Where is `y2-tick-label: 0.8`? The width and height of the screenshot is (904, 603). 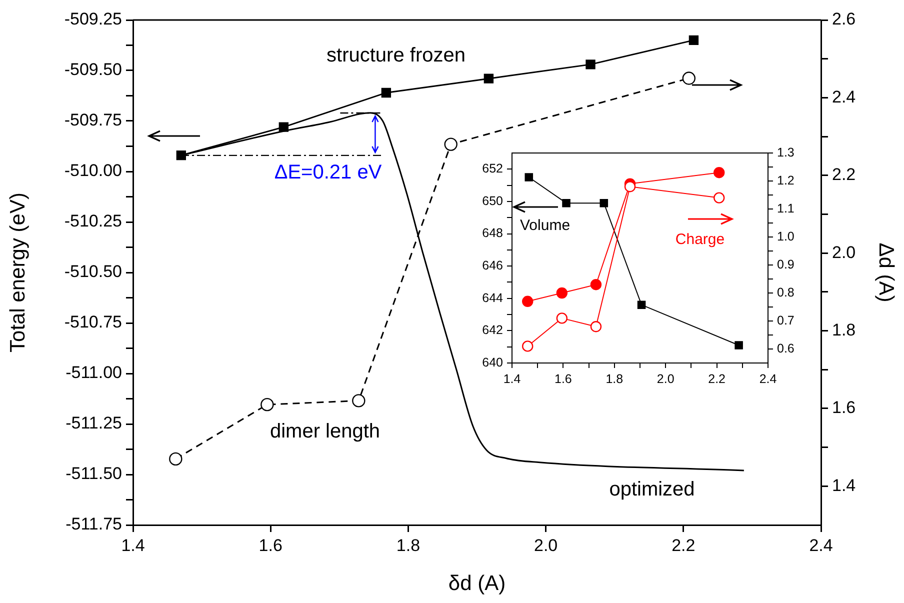
y2-tick-label: 0.8 is located at coordinates (785, 292).